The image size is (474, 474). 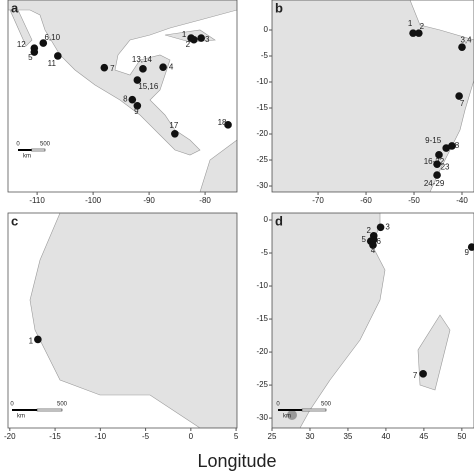 What do you see at coordinates (21, 44) in the screenshot?
I see `site-label: 12` at bounding box center [21, 44].